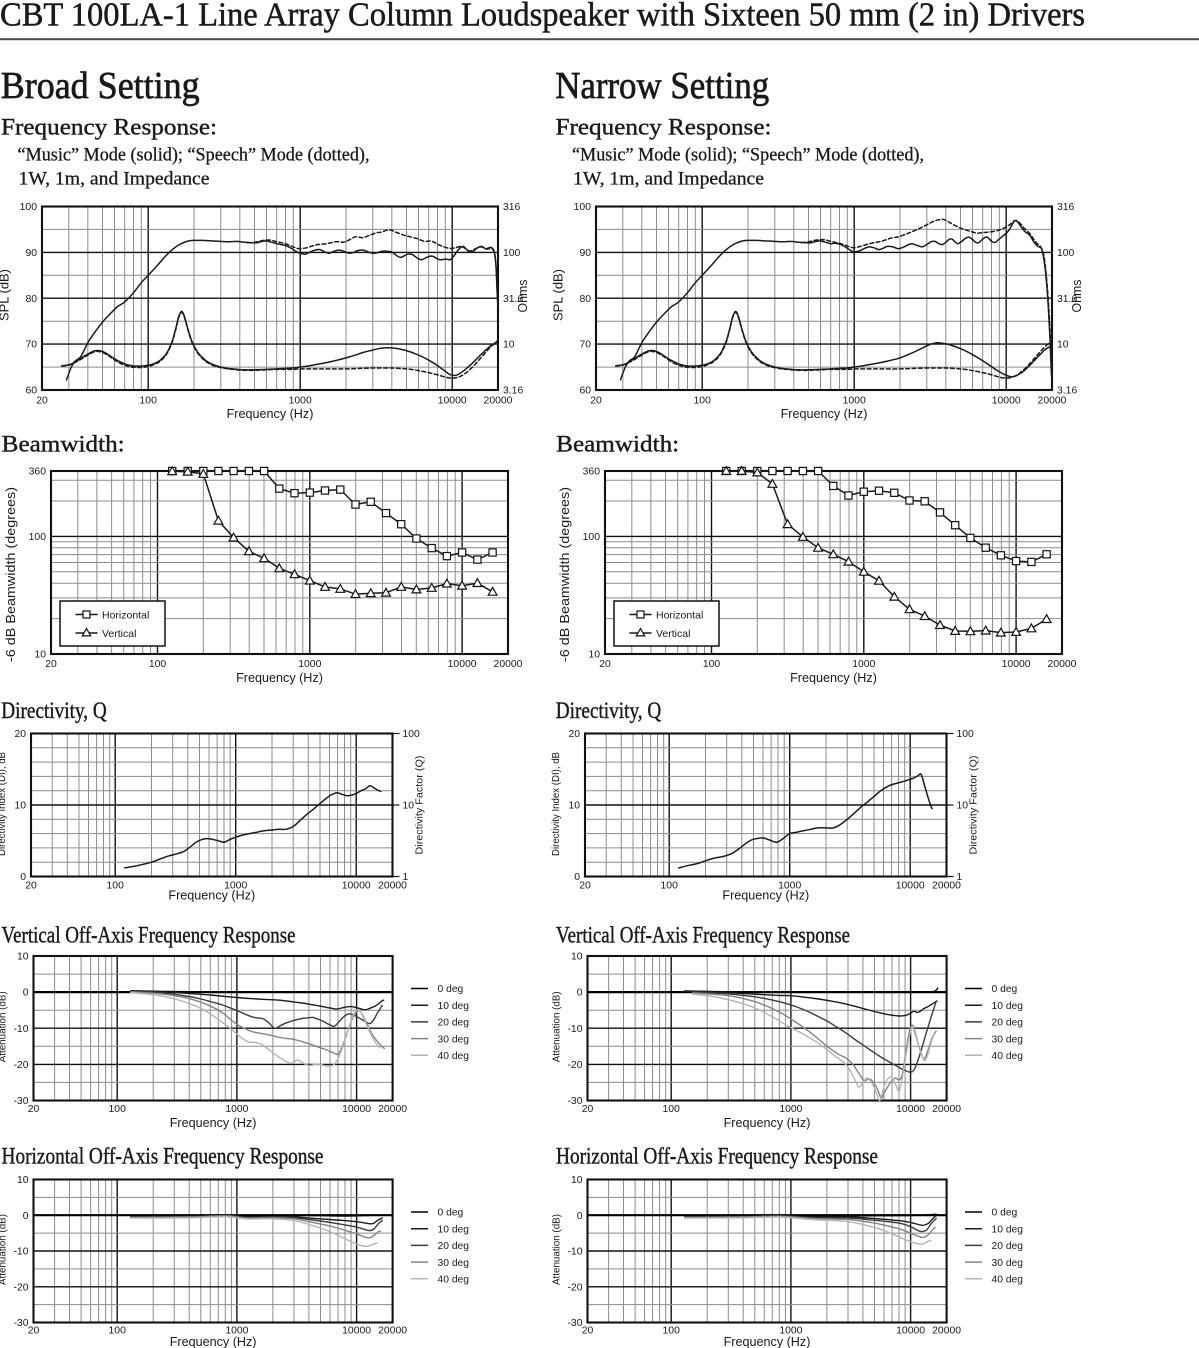  Describe the element at coordinates (4, 804) in the screenshot. I see `svg-text: Directivity Index (DI), dB` at that location.